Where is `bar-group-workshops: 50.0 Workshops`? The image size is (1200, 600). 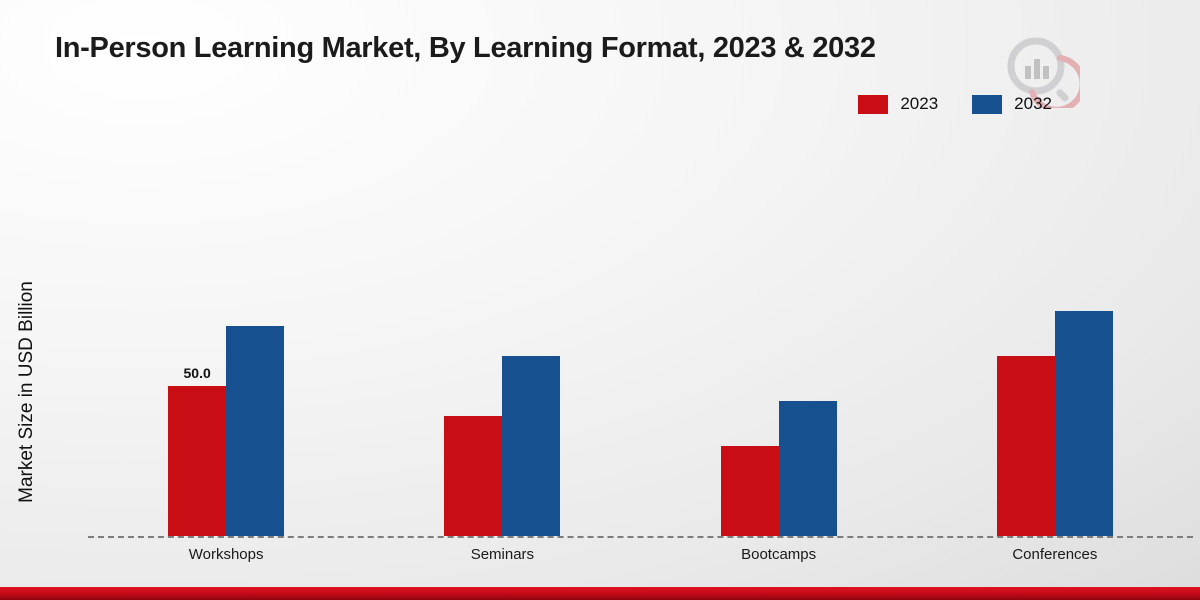
bar-group-workshops: 50.0 Workshops is located at coordinates (226, 385).